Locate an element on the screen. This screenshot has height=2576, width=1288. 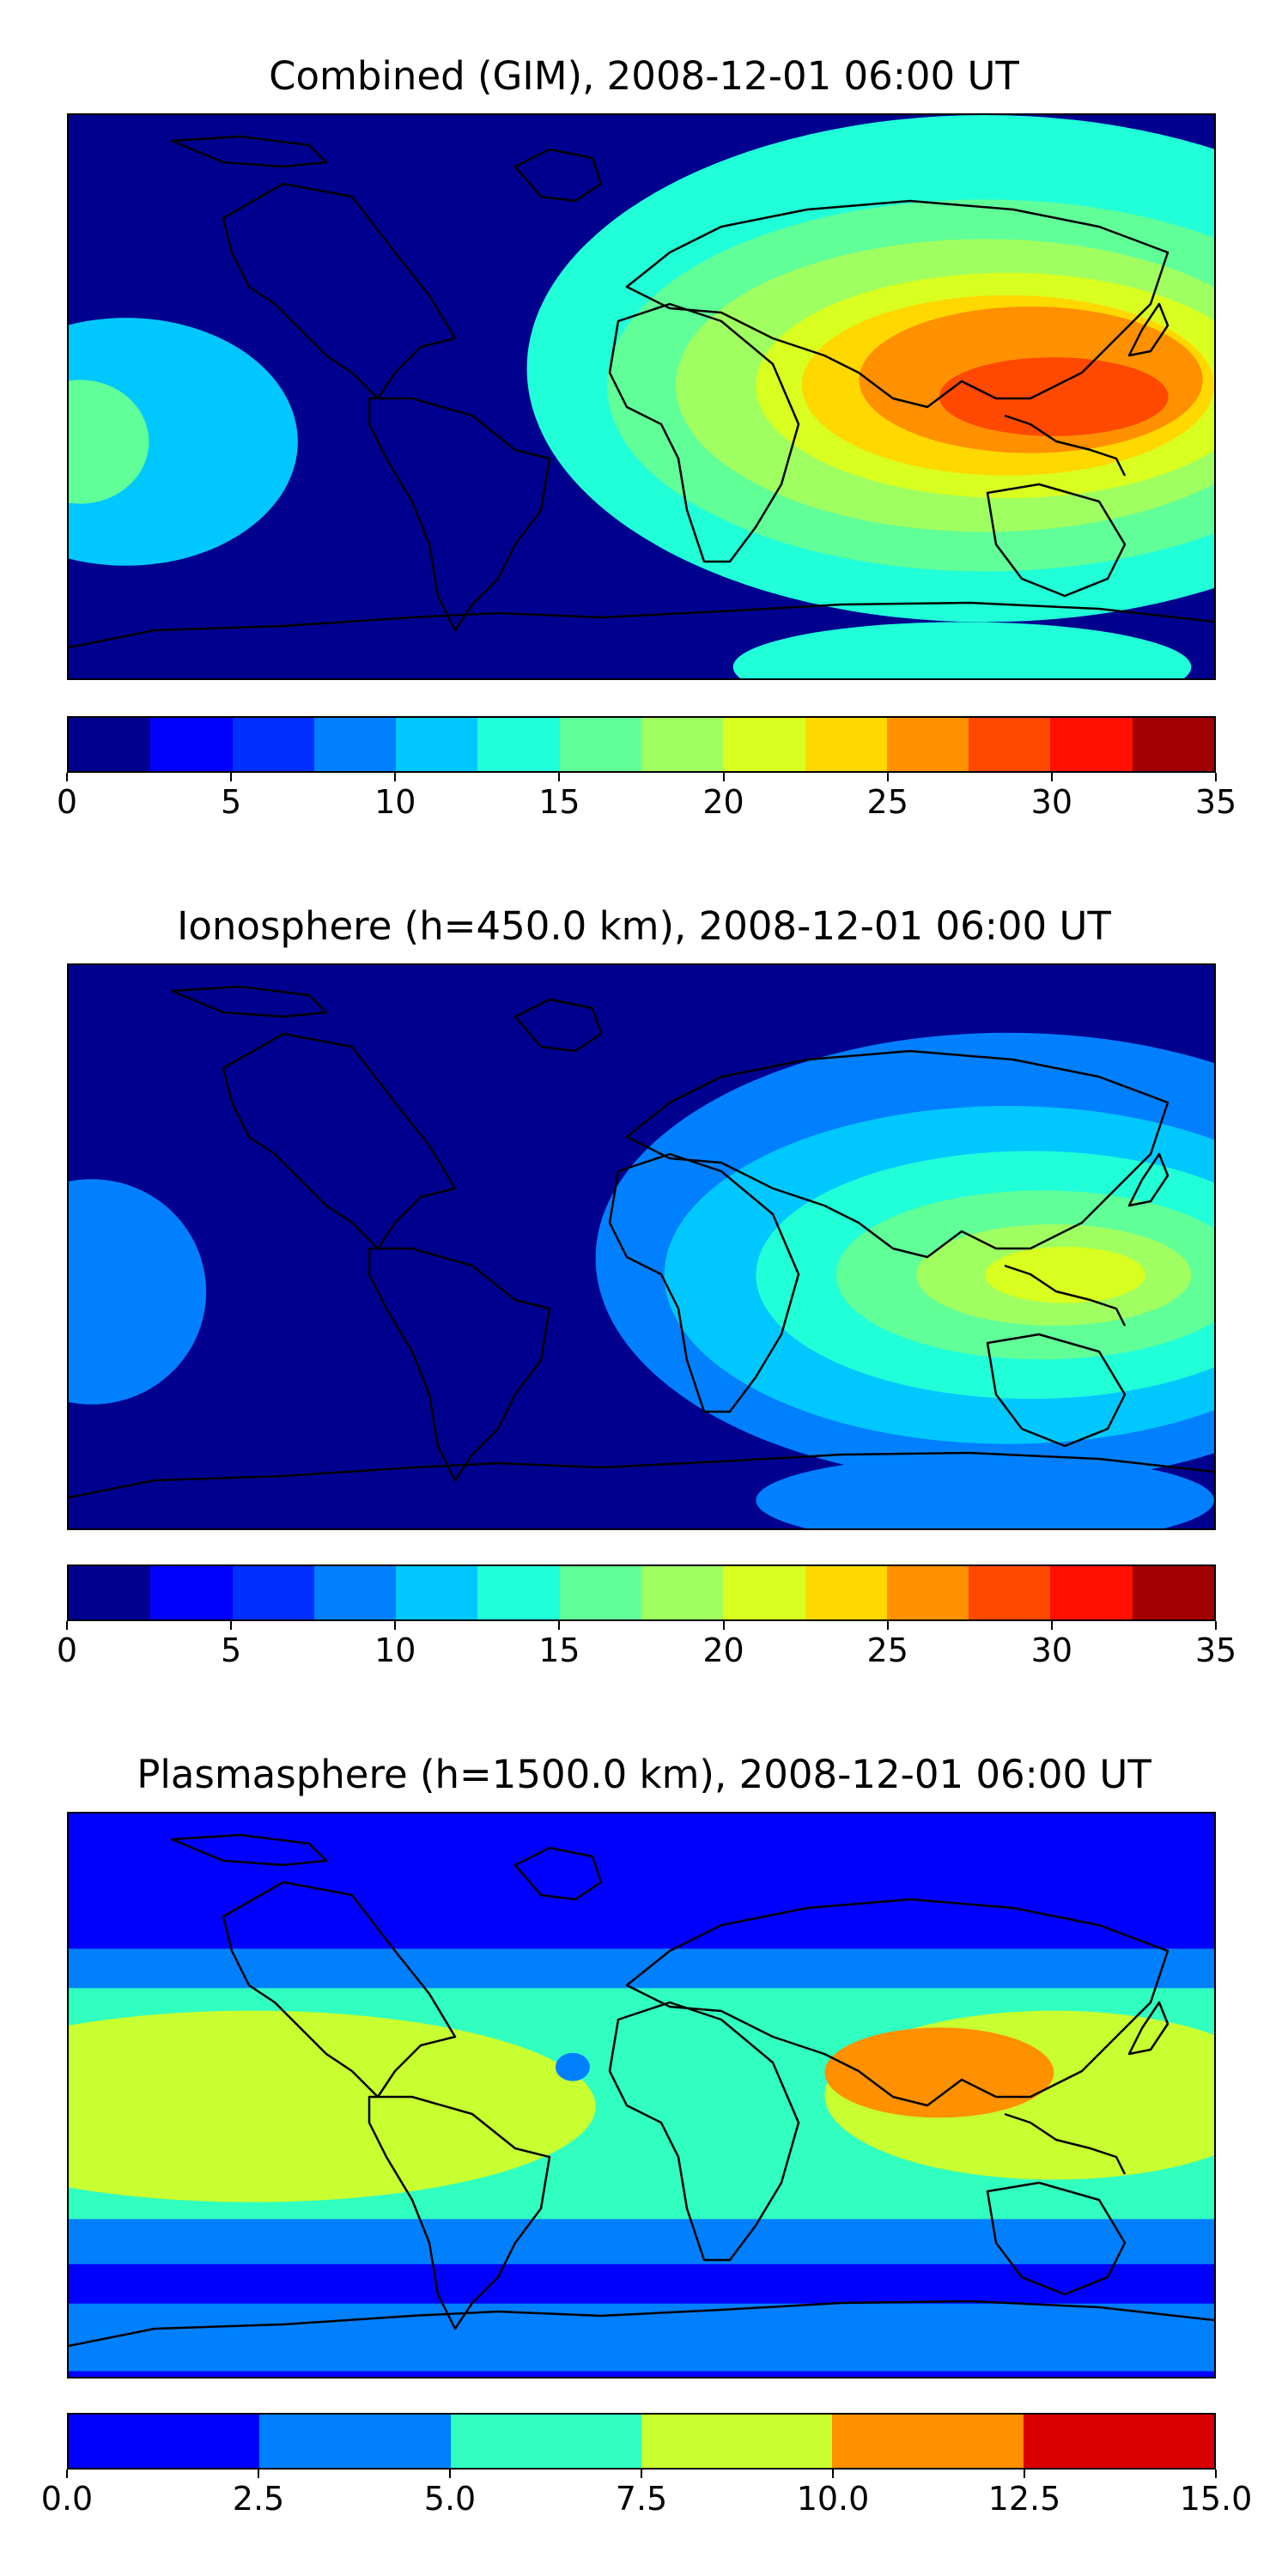
tick-label: 5.0 is located at coordinates (450, 2499).